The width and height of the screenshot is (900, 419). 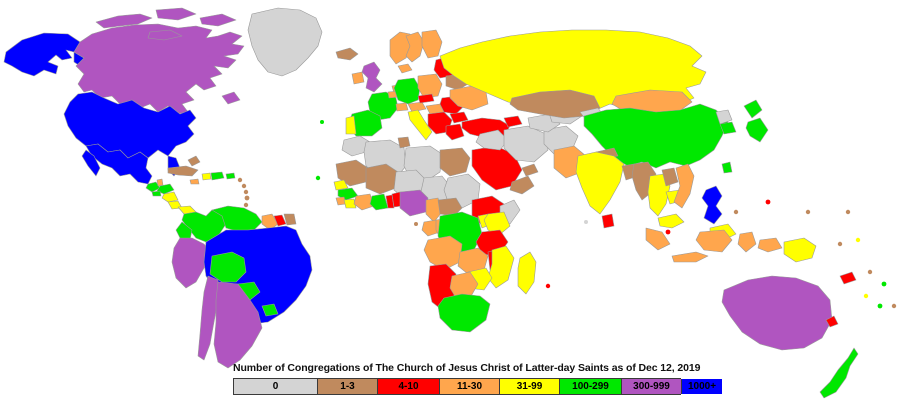 I want to click on region-mexico-baja, so click(x=91, y=163).